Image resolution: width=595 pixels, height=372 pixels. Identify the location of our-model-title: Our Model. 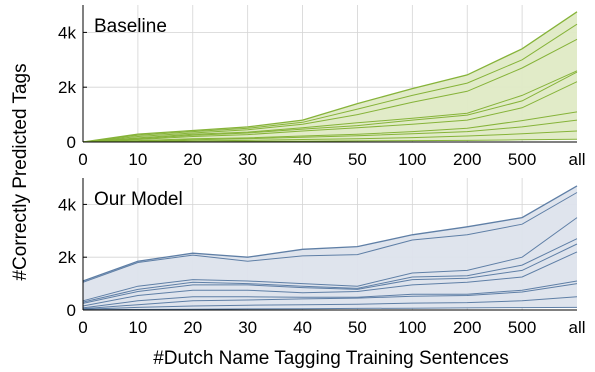
(138, 199).